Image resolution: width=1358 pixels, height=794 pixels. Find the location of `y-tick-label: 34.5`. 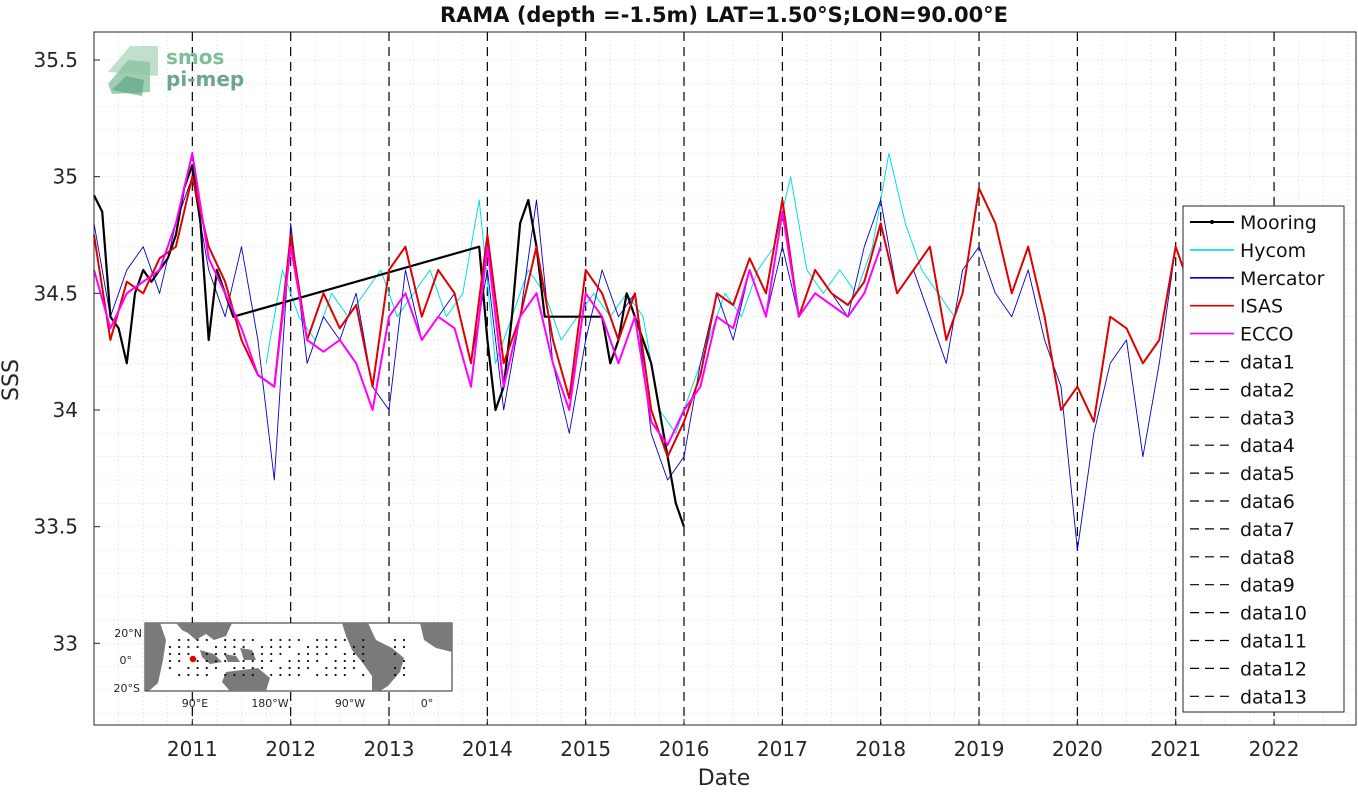

y-tick-label: 34.5 is located at coordinates (55, 293).